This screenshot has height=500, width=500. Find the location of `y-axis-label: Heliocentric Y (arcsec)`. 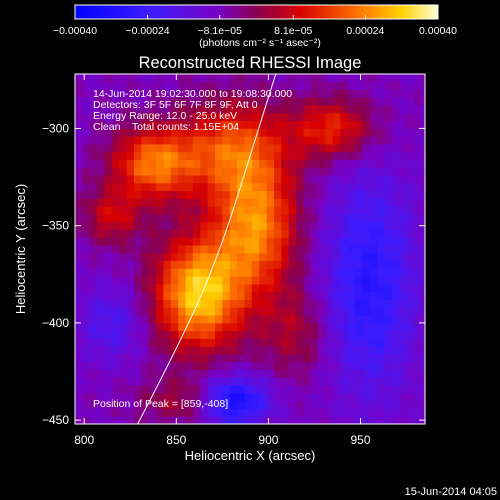

y-axis-label: Heliocentric Y (arcsec) is located at coordinates (20, 249).